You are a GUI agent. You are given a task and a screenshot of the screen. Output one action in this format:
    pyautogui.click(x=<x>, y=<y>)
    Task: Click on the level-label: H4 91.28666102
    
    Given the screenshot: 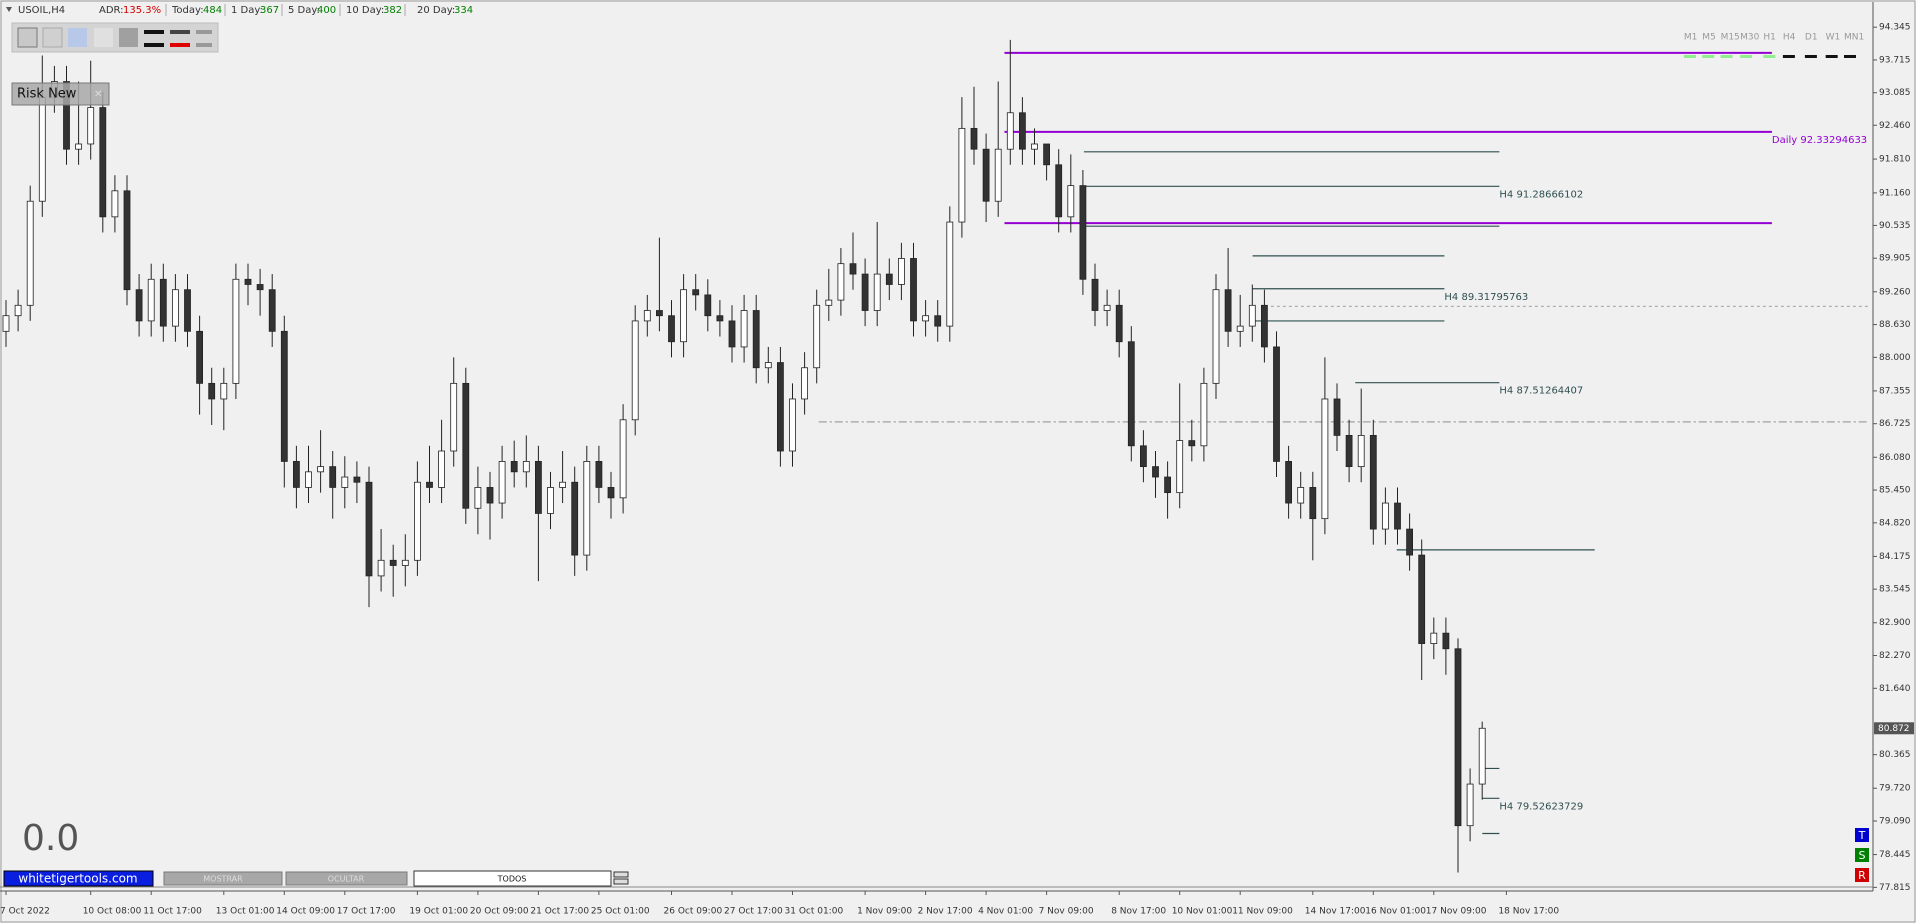 What is the action you would take?
    pyautogui.click(x=1541, y=194)
    